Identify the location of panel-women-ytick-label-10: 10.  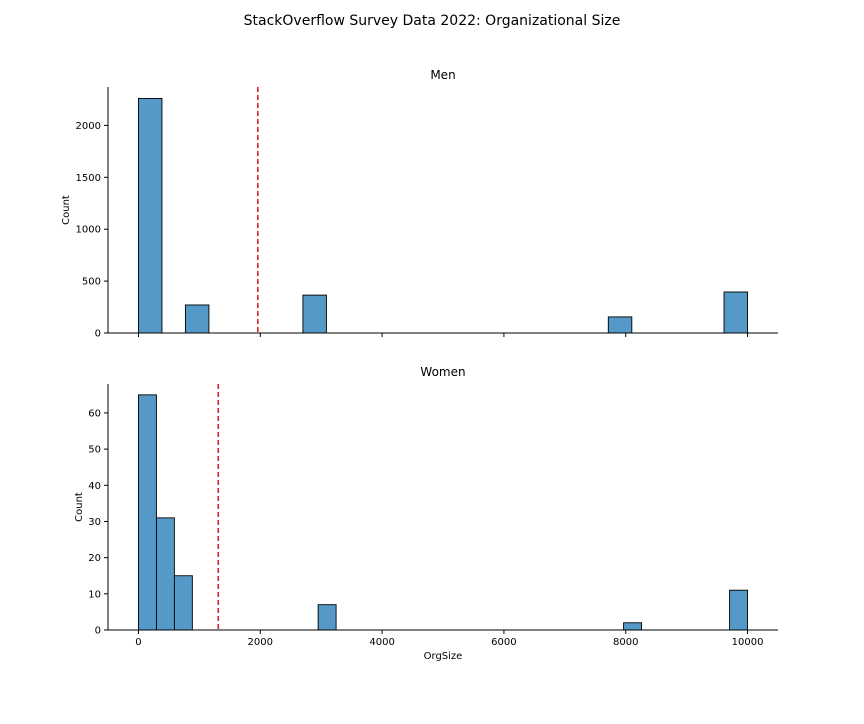
(94, 594).